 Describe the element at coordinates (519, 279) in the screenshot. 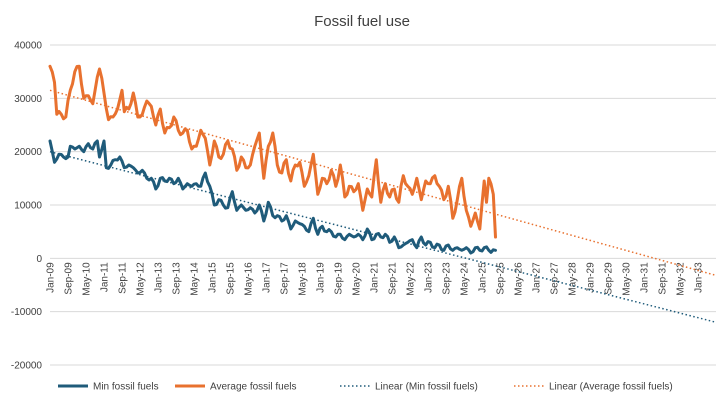

I see `x-tick-label: May-26` at that location.